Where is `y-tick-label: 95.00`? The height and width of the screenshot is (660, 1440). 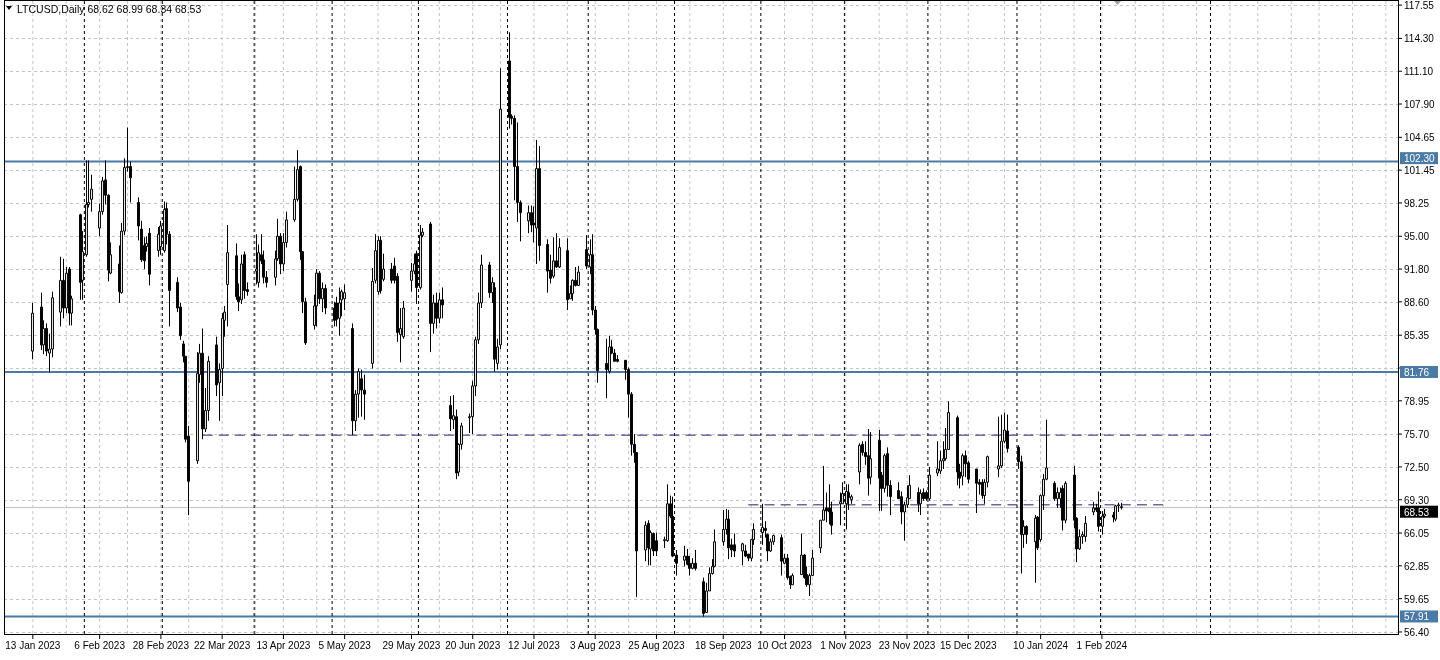 y-tick-label: 95.00 is located at coordinates (1417, 236).